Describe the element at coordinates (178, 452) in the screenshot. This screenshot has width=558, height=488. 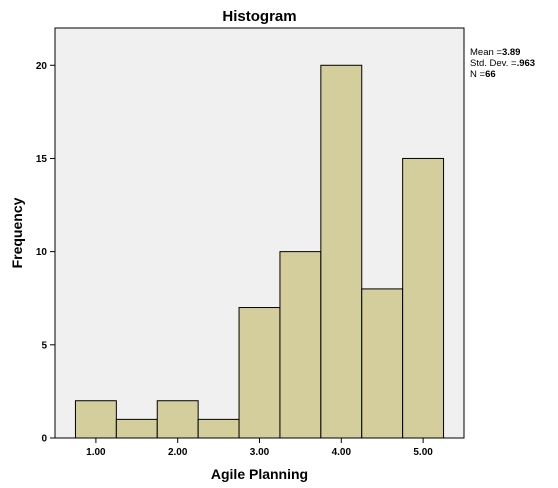
I see `x-tick-label: 2.00` at that location.